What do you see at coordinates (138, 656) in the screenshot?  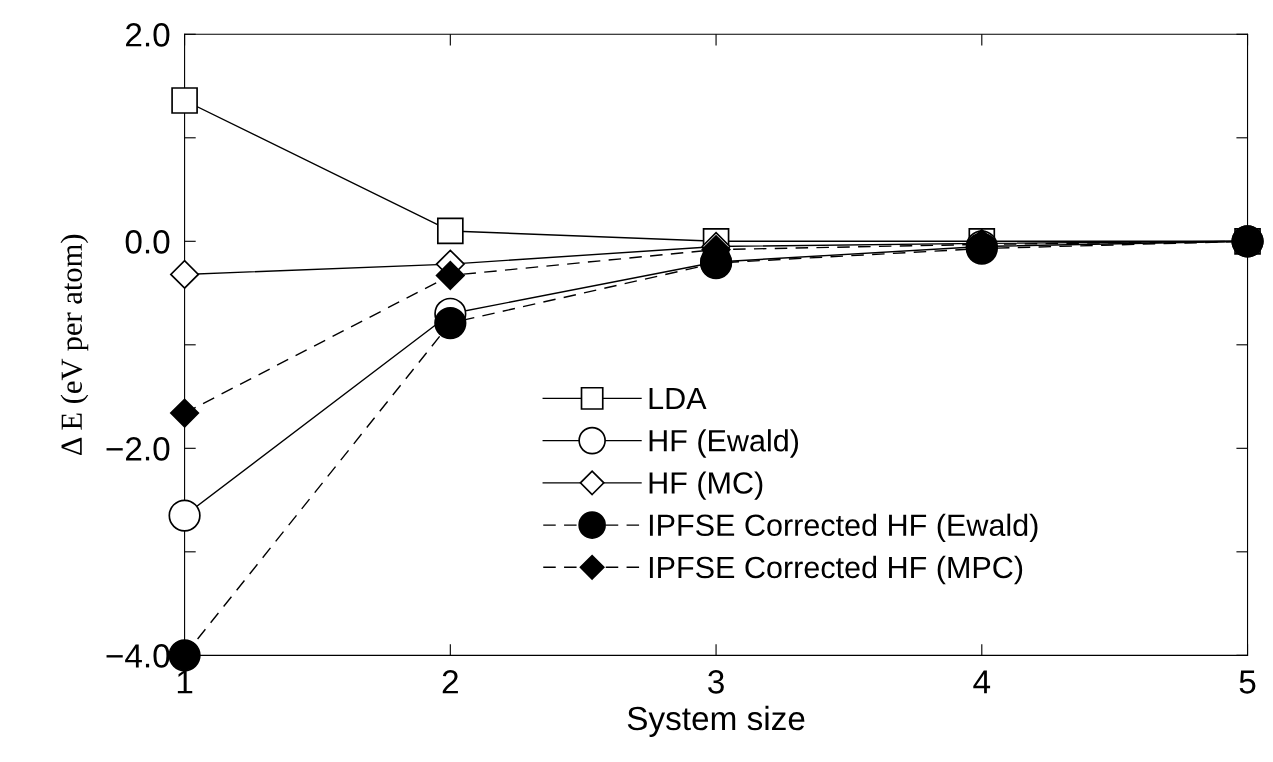 I see `y-tick-label: −4.0` at bounding box center [138, 656].